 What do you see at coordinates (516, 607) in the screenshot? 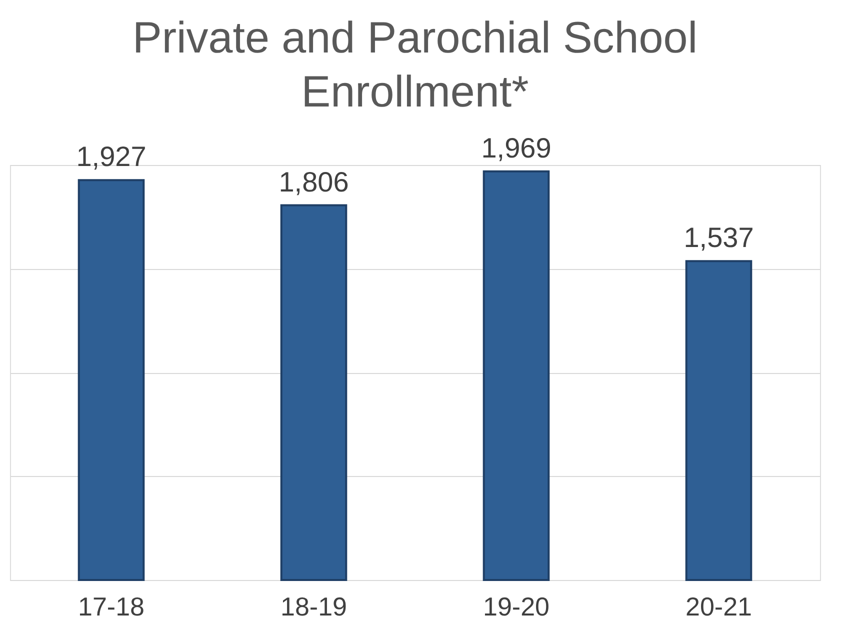
I see `x-tick-label: 19-20` at bounding box center [516, 607].